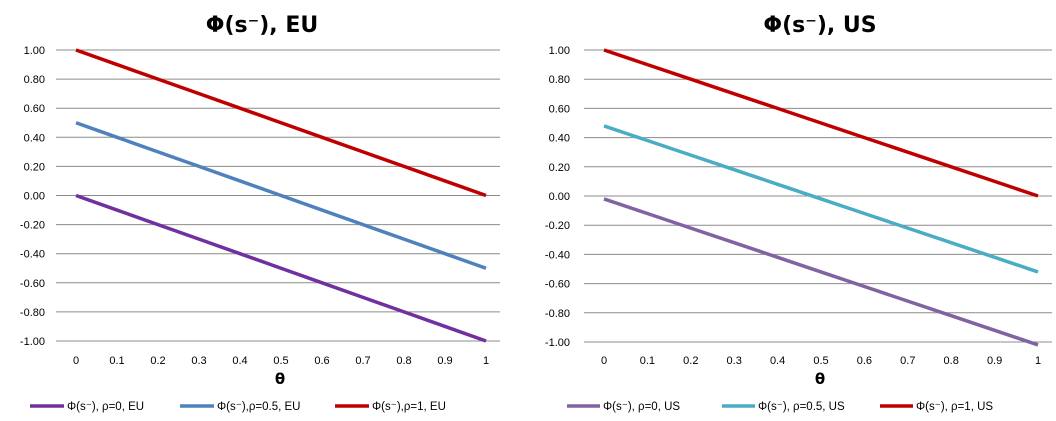 The height and width of the screenshot is (421, 1056). What do you see at coordinates (409, 407) in the screenshot?
I see `legend-label: Φ(s⁻),ρ=1, EU` at bounding box center [409, 407].